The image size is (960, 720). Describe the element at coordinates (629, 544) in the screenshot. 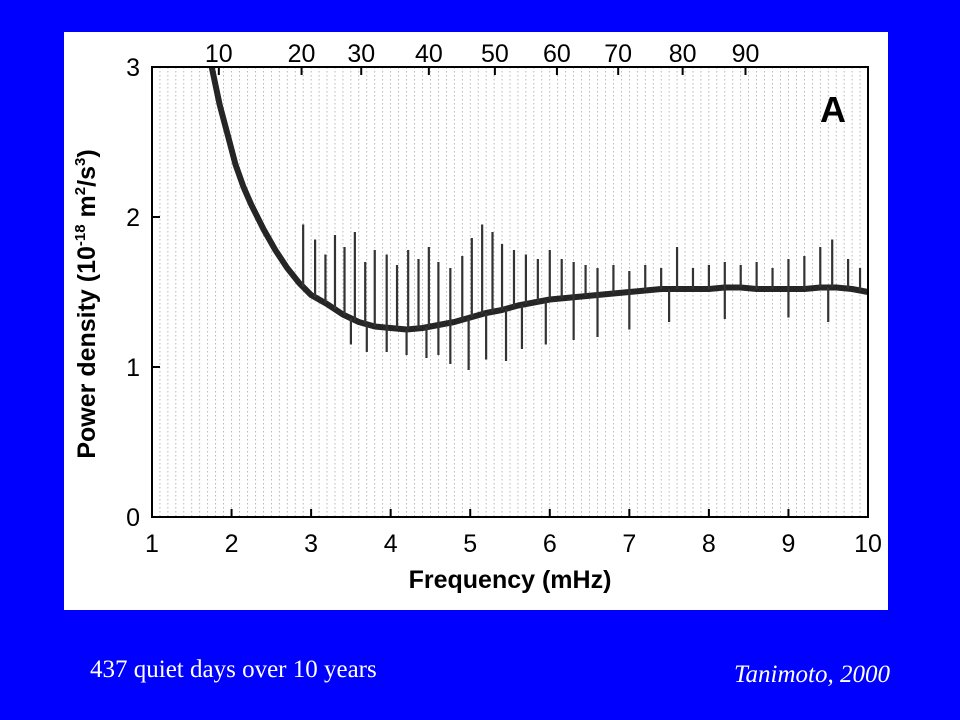

I see `x-tick-label: 7` at that location.